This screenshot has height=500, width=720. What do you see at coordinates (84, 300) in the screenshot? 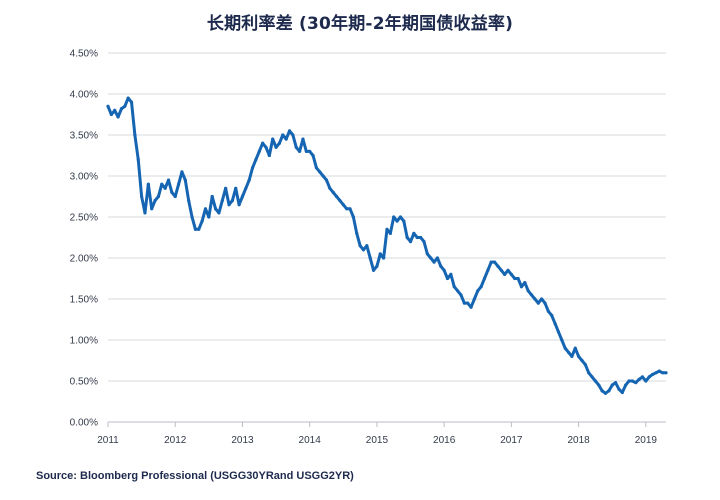
I see `y-tick-label: 1.50%` at bounding box center [84, 300].